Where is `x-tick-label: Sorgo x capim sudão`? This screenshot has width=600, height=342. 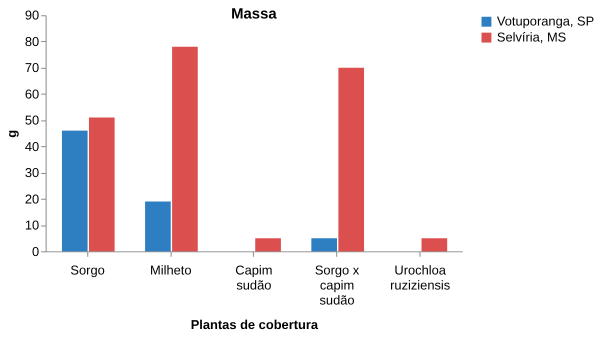
x-tick-label: Sorgo x capim sudão is located at coordinates (337, 285).